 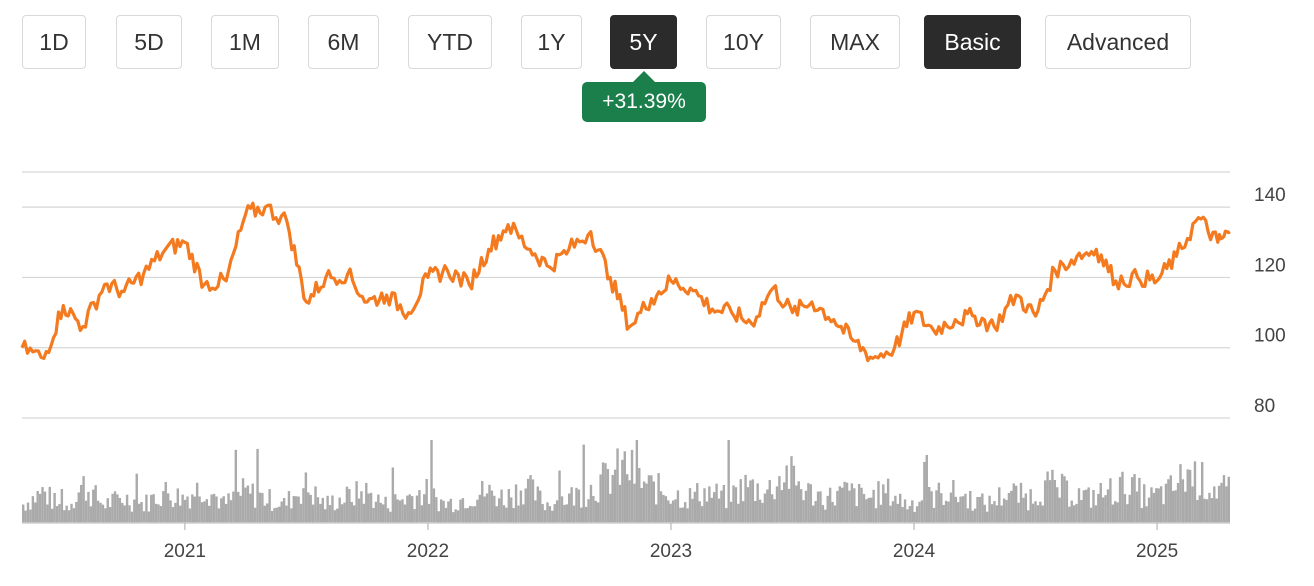 What do you see at coordinates (855, 42) in the screenshot?
I see `range-button-max: MAX` at bounding box center [855, 42].